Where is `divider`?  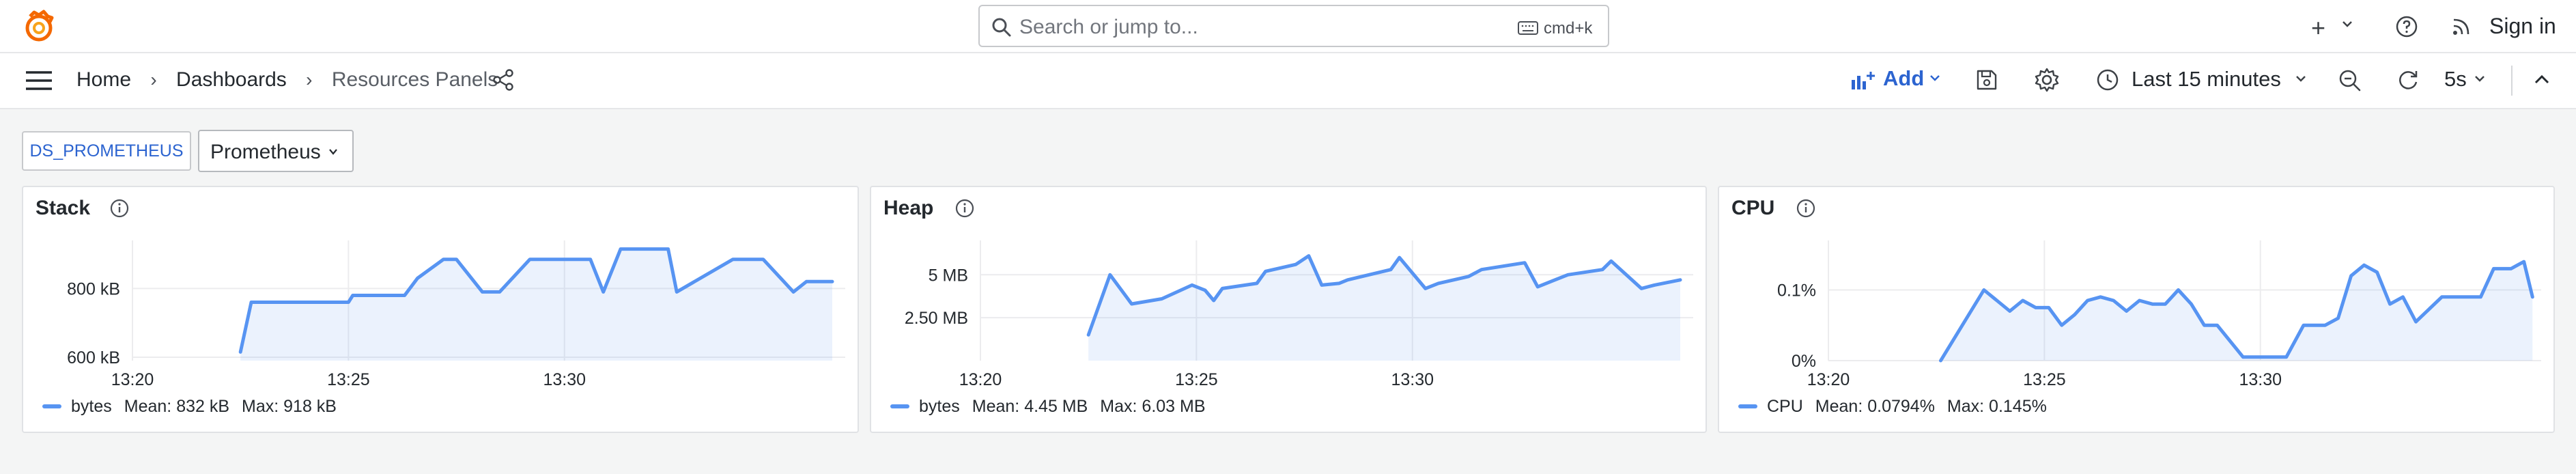 divider is located at coordinates (2512, 81).